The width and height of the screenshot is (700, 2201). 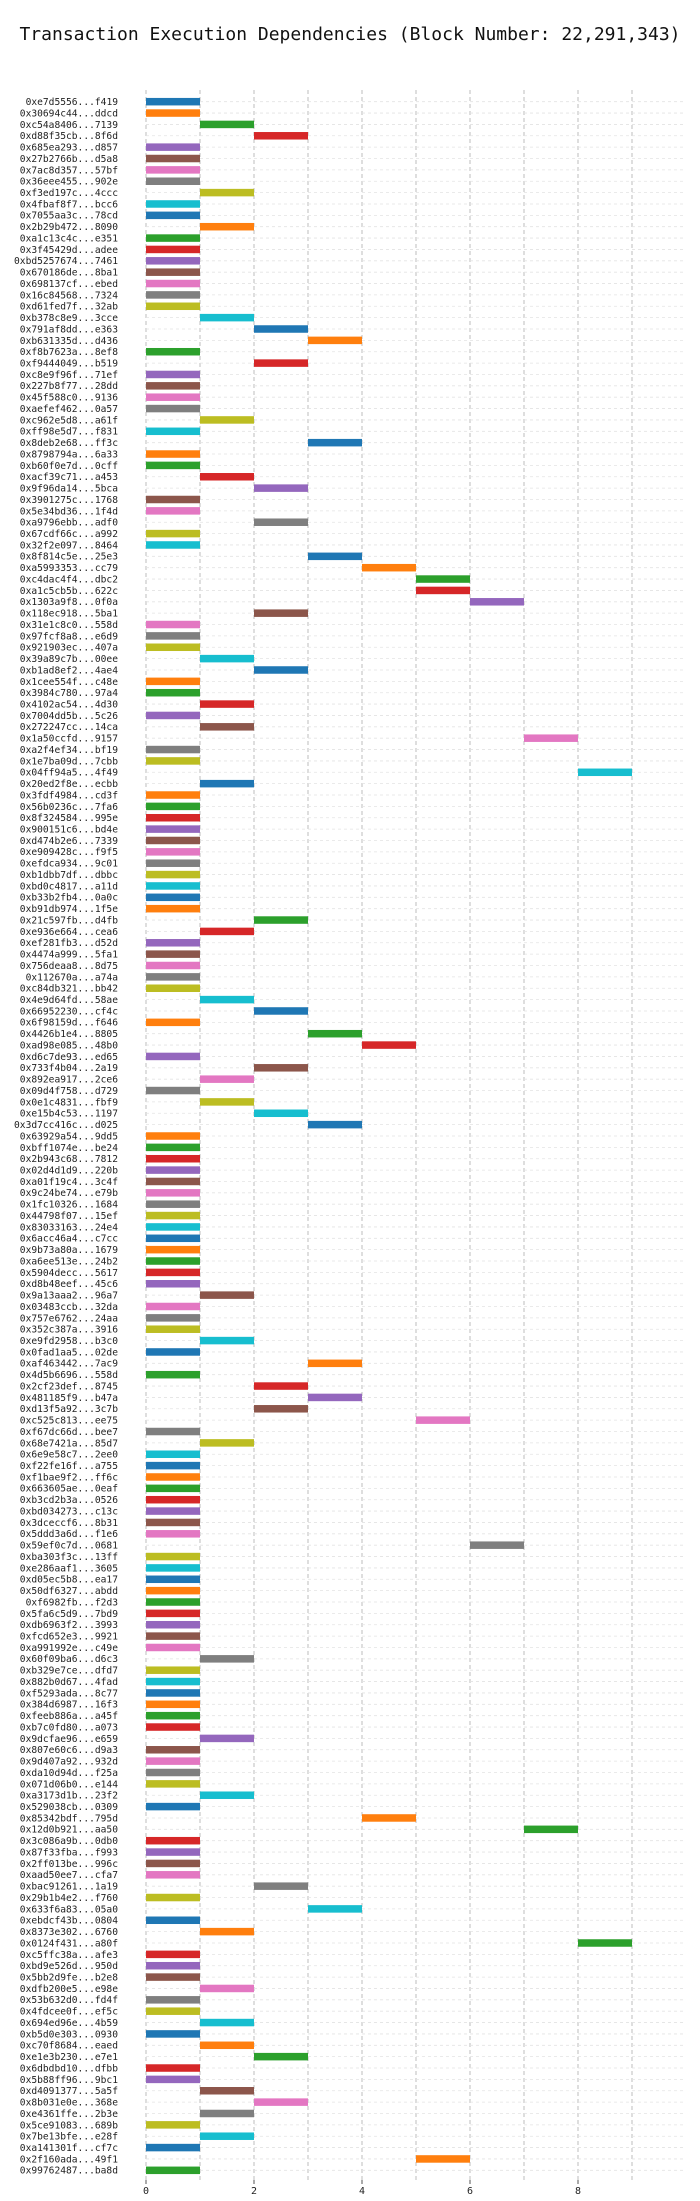 I want to click on transaction-label: 0xe4361ffe...2b3e, so click(x=69, y=2114).